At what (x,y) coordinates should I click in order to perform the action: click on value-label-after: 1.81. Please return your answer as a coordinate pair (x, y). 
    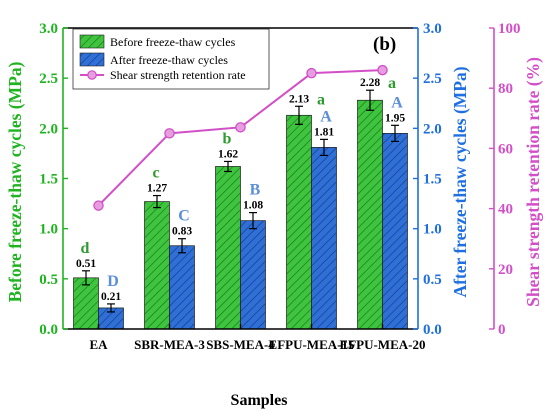
    Looking at the image, I should click on (324, 132).